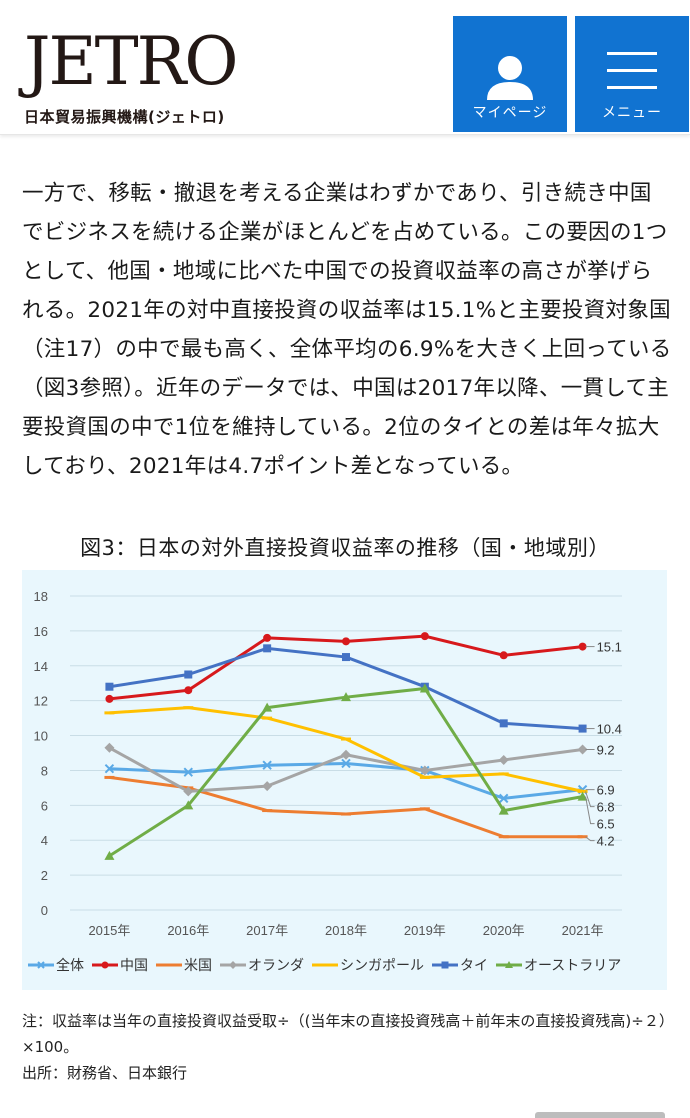  Describe the element at coordinates (134, 965) in the screenshot. I see `legend-label: 中国` at that location.